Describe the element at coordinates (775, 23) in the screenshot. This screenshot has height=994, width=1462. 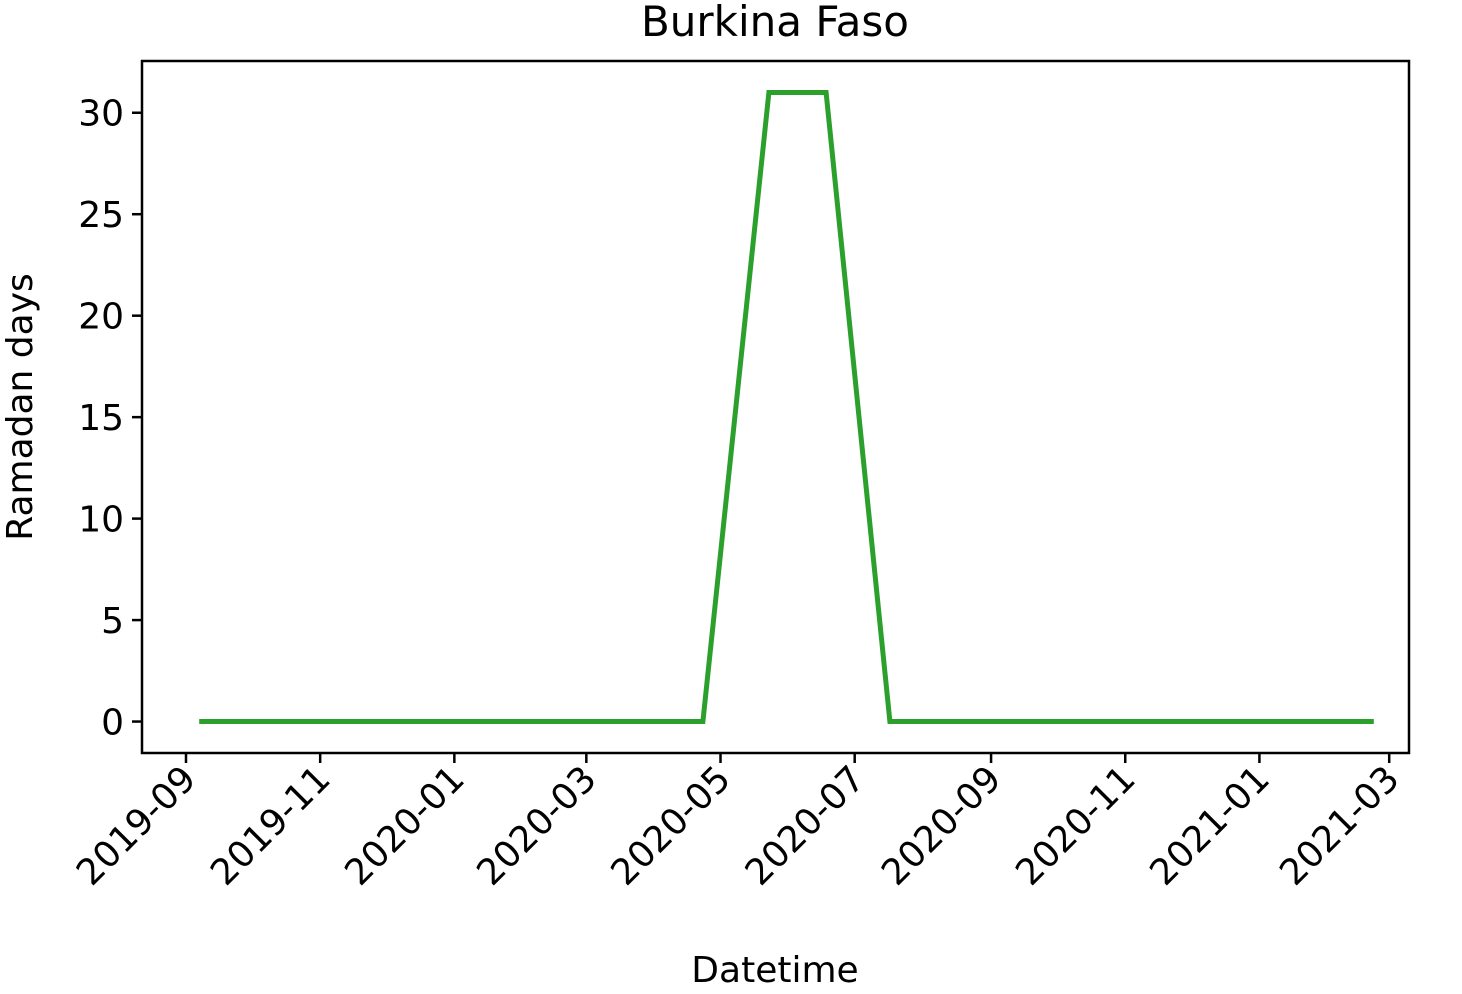
I see `chart-title: Burkina Faso` at that location.